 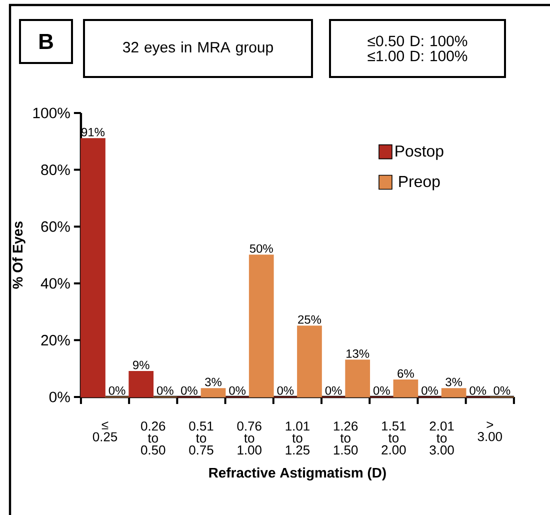 I want to click on x-tick-label: 2.01 to 3.00, so click(x=442, y=438).